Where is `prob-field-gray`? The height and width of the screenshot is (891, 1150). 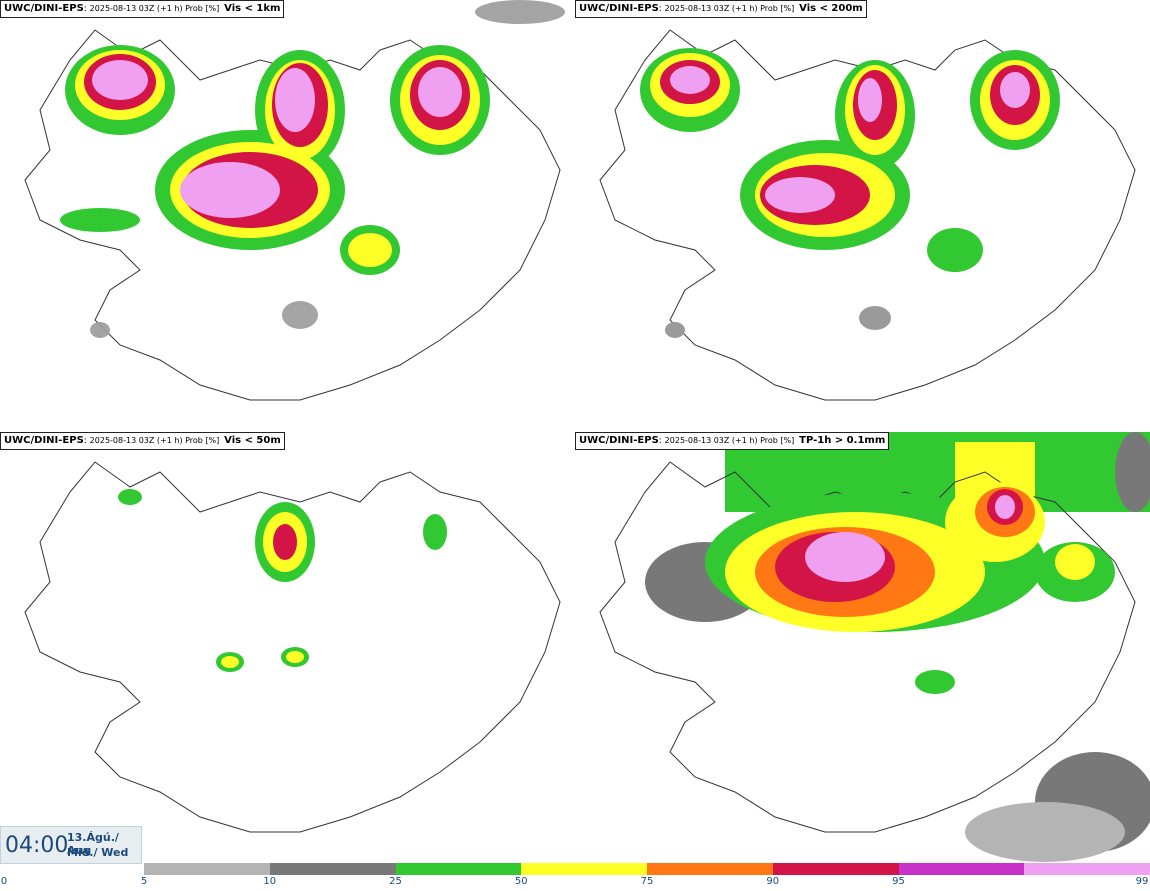
prob-field-gray is located at coordinates (778, 322).